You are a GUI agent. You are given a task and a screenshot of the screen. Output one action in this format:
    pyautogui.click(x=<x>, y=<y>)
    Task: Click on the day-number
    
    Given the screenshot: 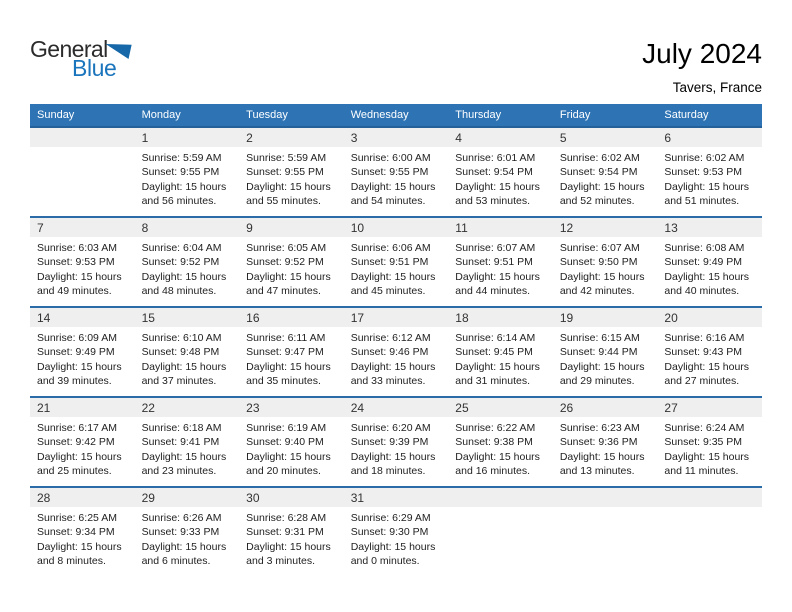 What is the action you would take?
    pyautogui.click(x=709, y=497)
    